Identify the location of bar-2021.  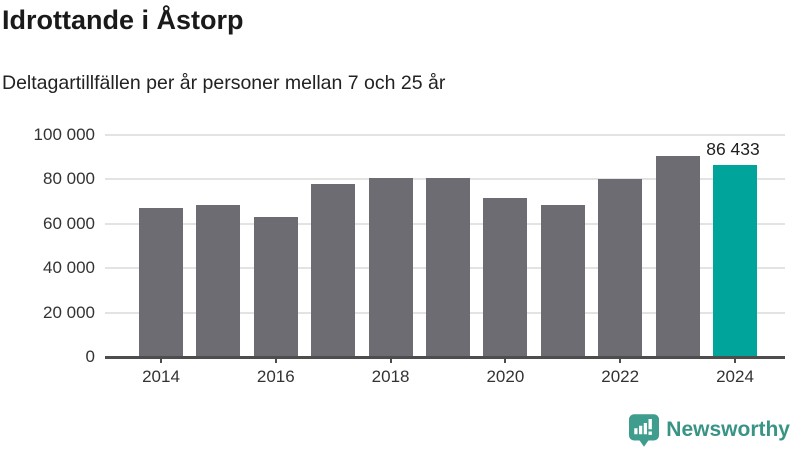
(562, 280).